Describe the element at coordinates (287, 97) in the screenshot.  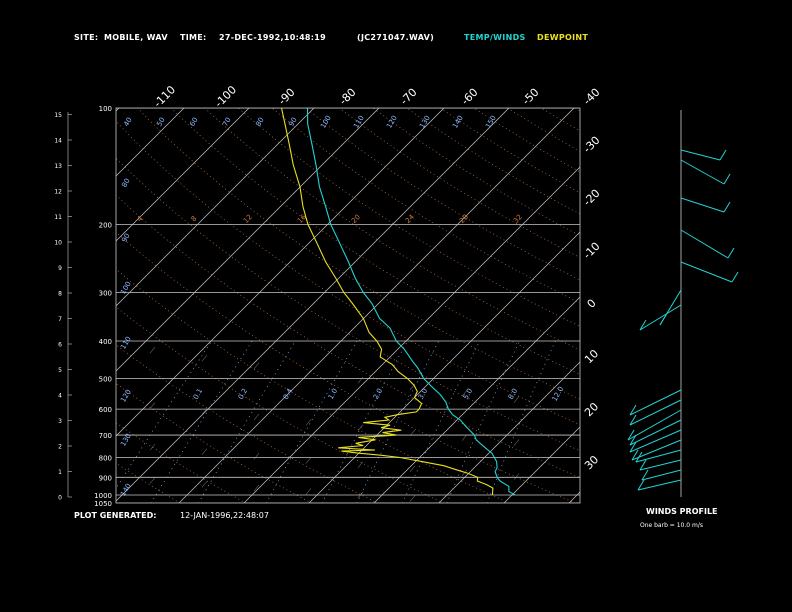
I see `top-temp-label: -90` at that location.